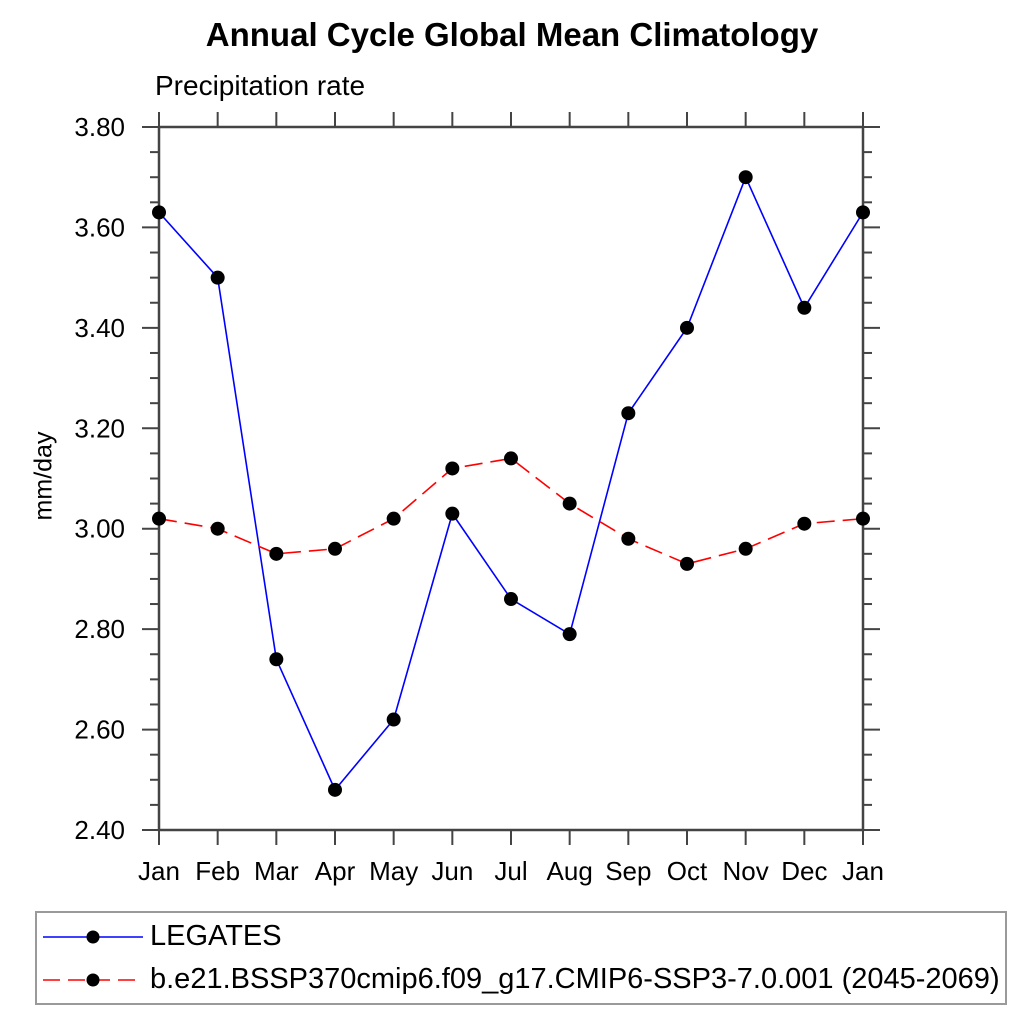  What do you see at coordinates (510, 871) in the screenshot?
I see `x-tick-label: Jul` at bounding box center [510, 871].